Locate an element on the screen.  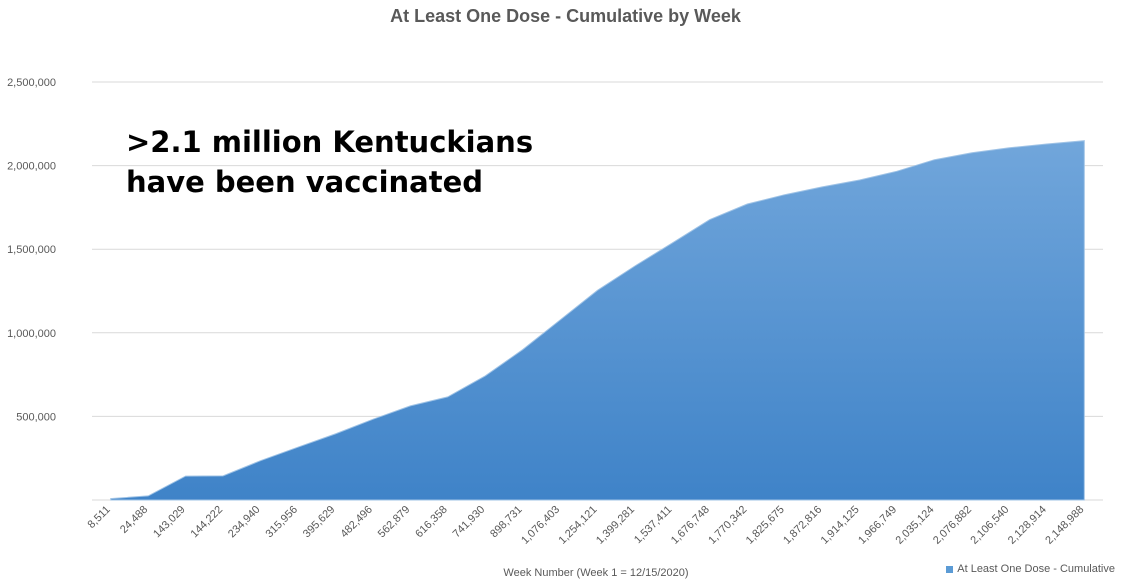
x-tick-label: 2,148,988 is located at coordinates (1064, 525).